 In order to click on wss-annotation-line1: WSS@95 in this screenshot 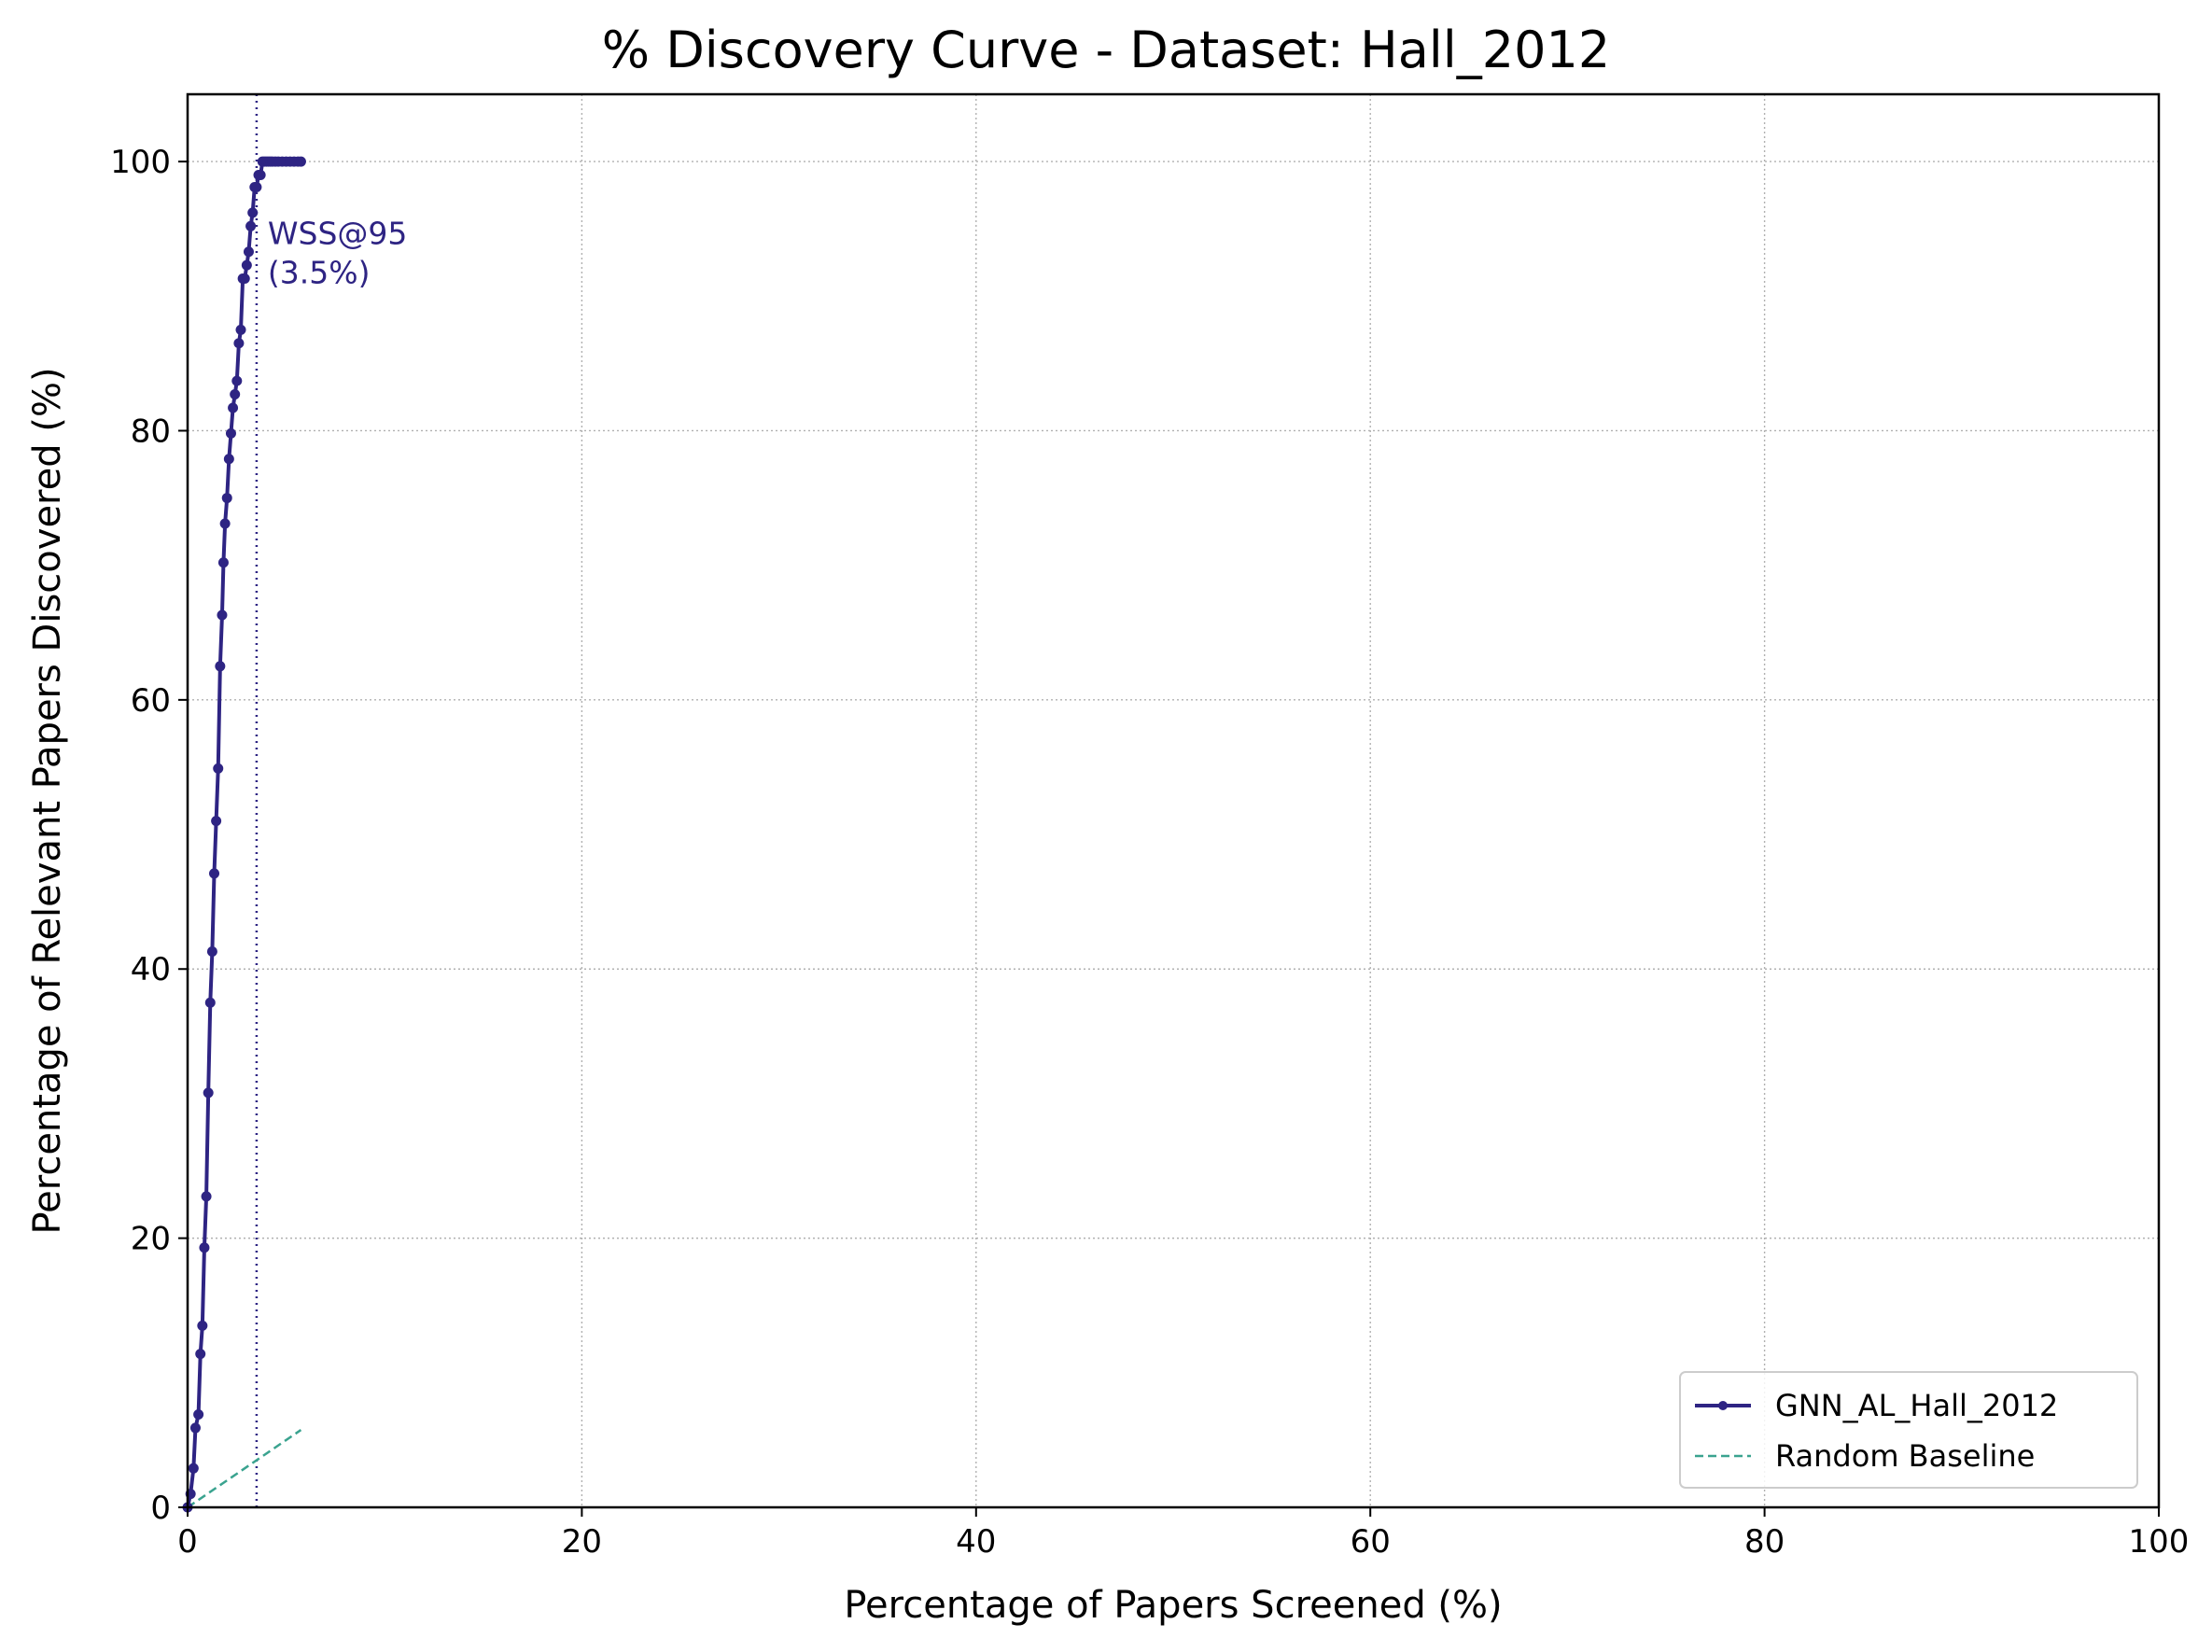, I will do `click(338, 234)`.